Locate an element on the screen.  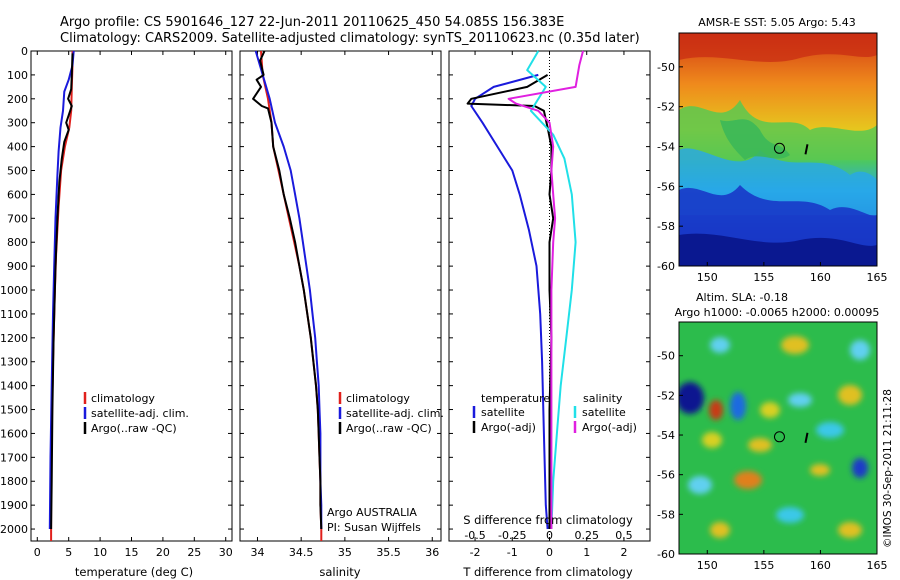
x-tick-label: 36 is located at coordinates (432, 552).